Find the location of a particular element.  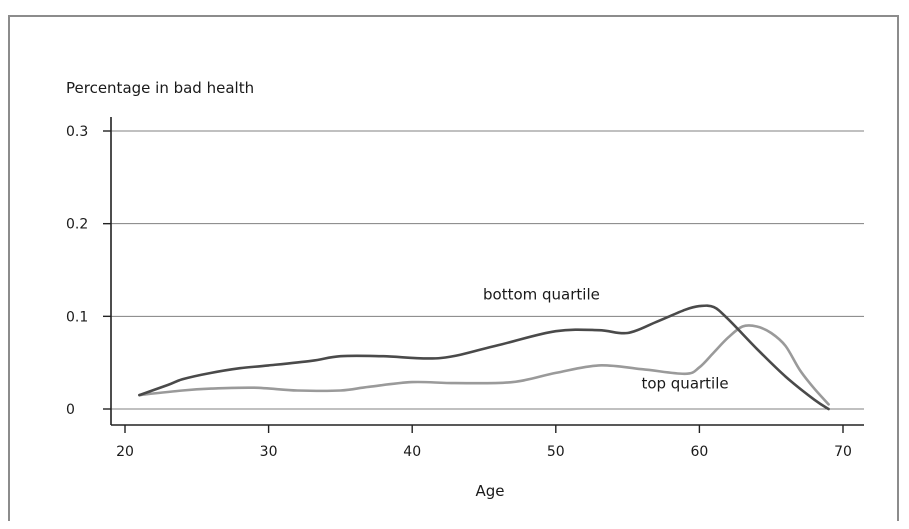

y-tick-label: 0.3 is located at coordinates (77, 132).